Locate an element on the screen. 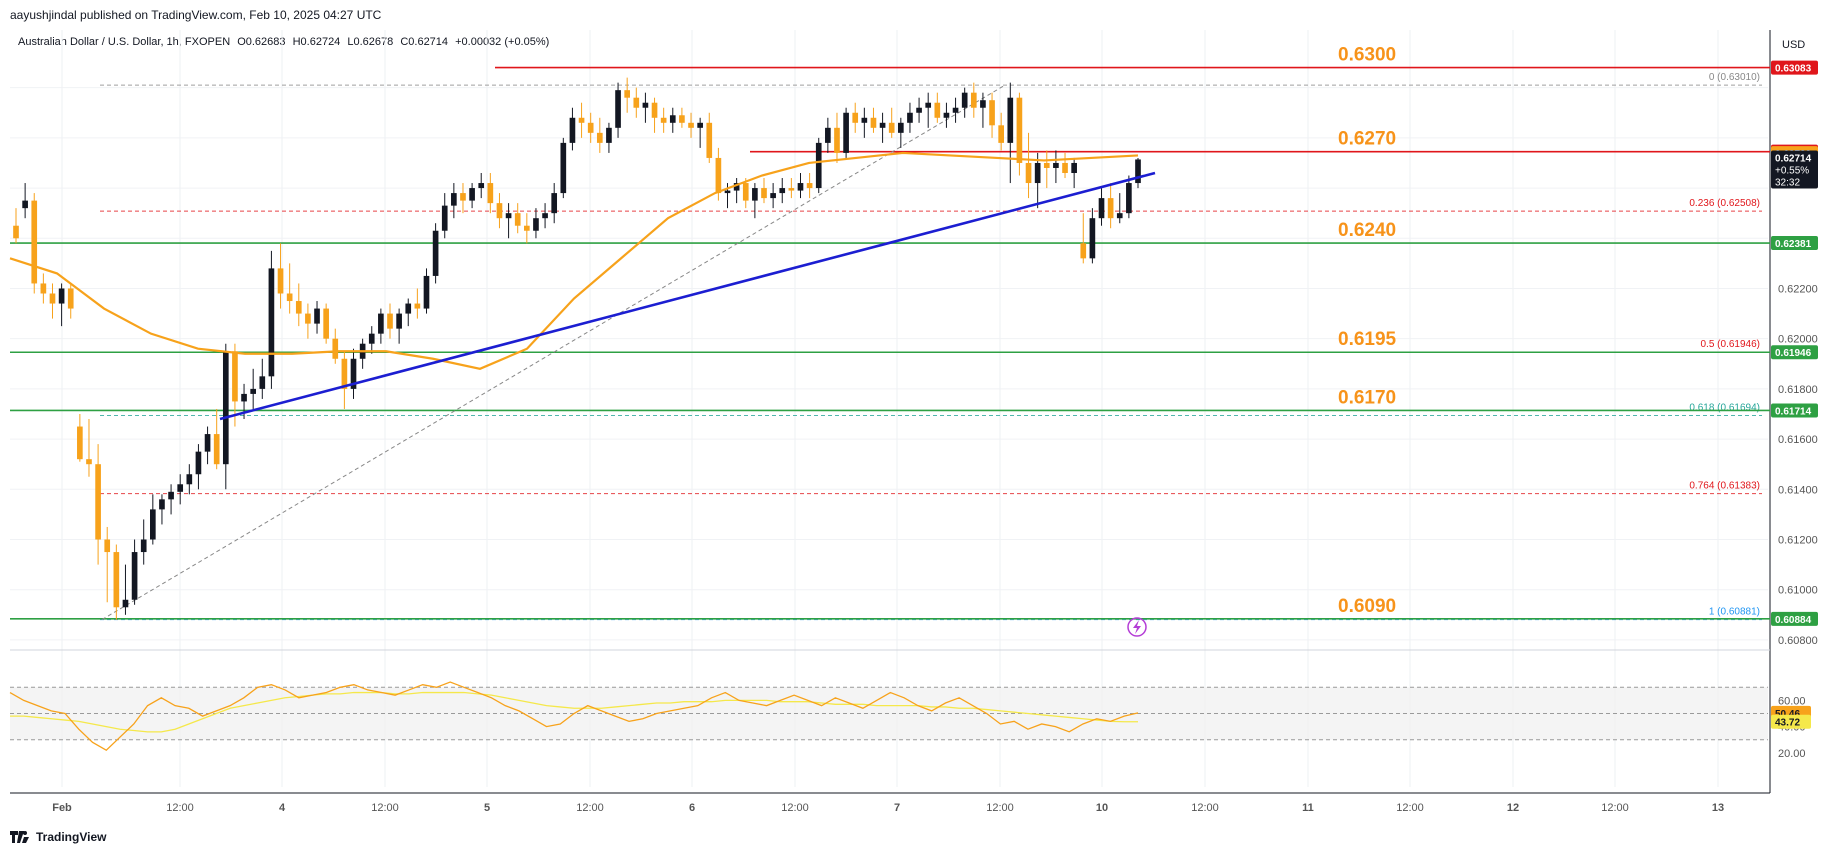  price-tick-label: 0.62200 is located at coordinates (1798, 289).